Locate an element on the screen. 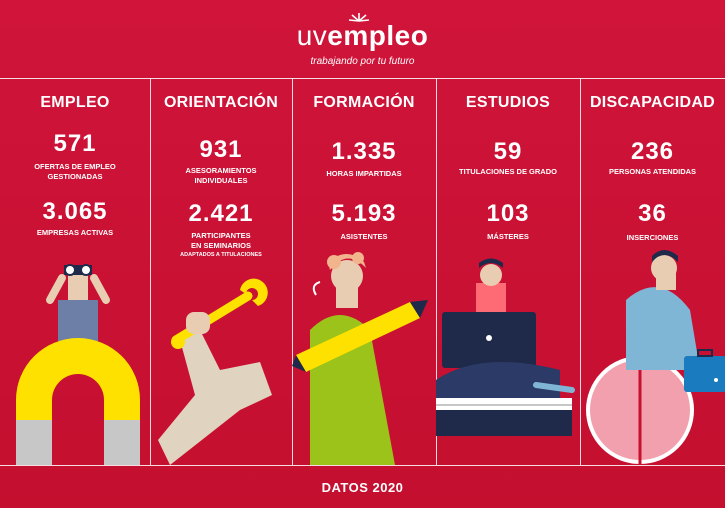  wrench-arm-icon is located at coordinates (215, 371).